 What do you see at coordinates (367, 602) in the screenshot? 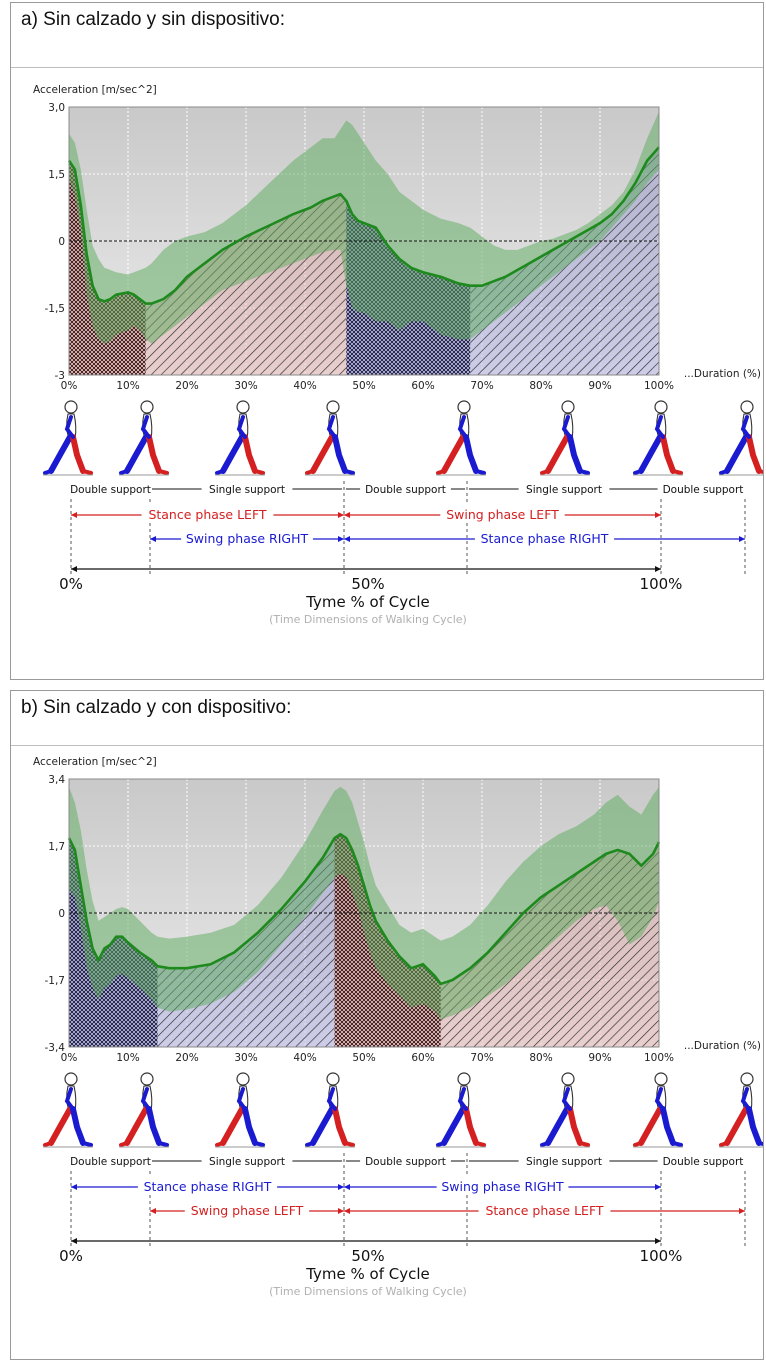
I see `cycle-axis-title: Tyme % of Cycle` at bounding box center [367, 602].